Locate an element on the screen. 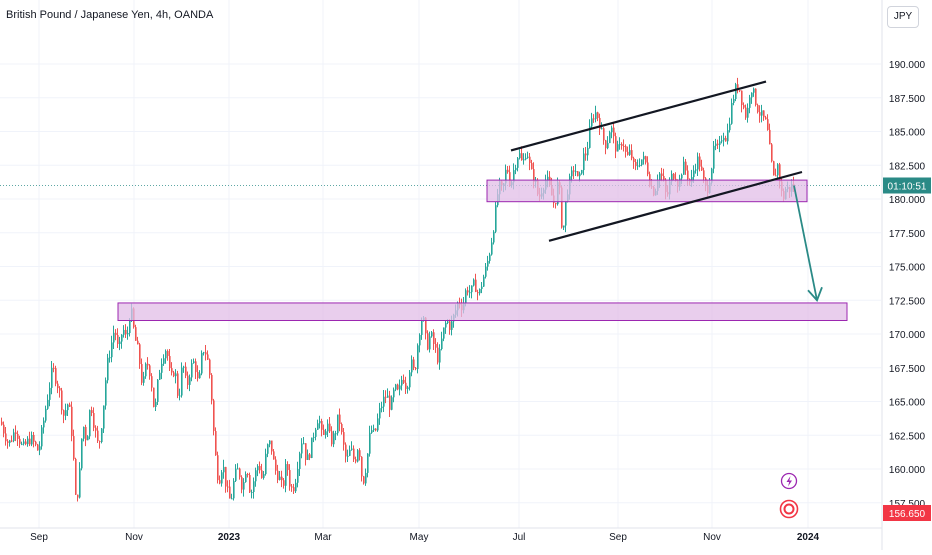  price-tick-label: 167.500 is located at coordinates (907, 369).